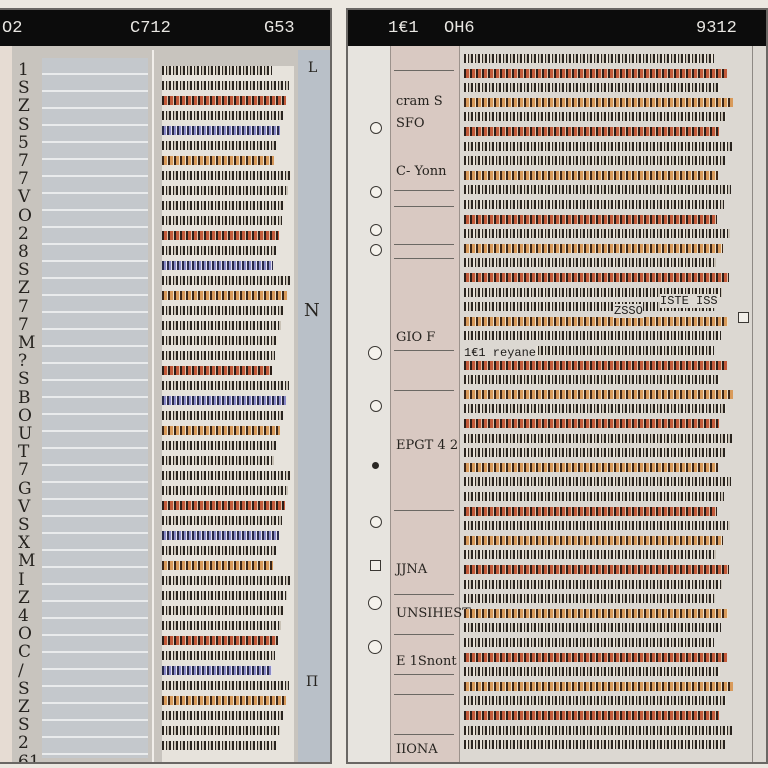 This screenshot has height=768, width=768. I want to click on axis-char: T, so click(24, 452).